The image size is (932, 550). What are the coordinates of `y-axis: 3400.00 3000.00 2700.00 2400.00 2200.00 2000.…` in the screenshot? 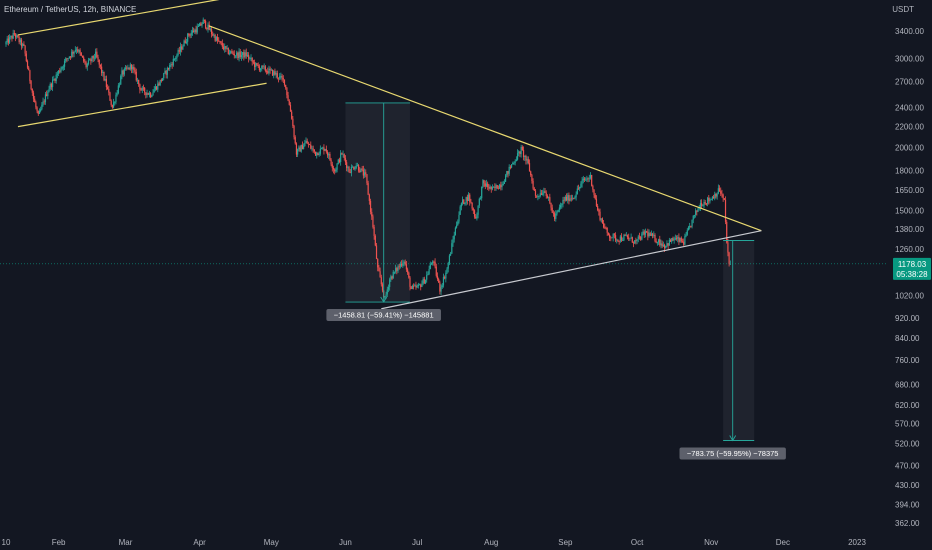 It's located at (909, 277).